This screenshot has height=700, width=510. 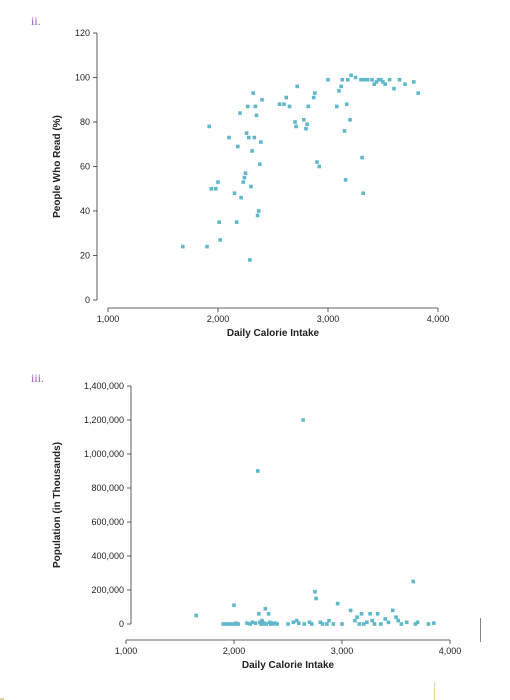 What do you see at coordinates (108, 319) in the screenshot?
I see `x-tick-label: 1,000` at bounding box center [108, 319].